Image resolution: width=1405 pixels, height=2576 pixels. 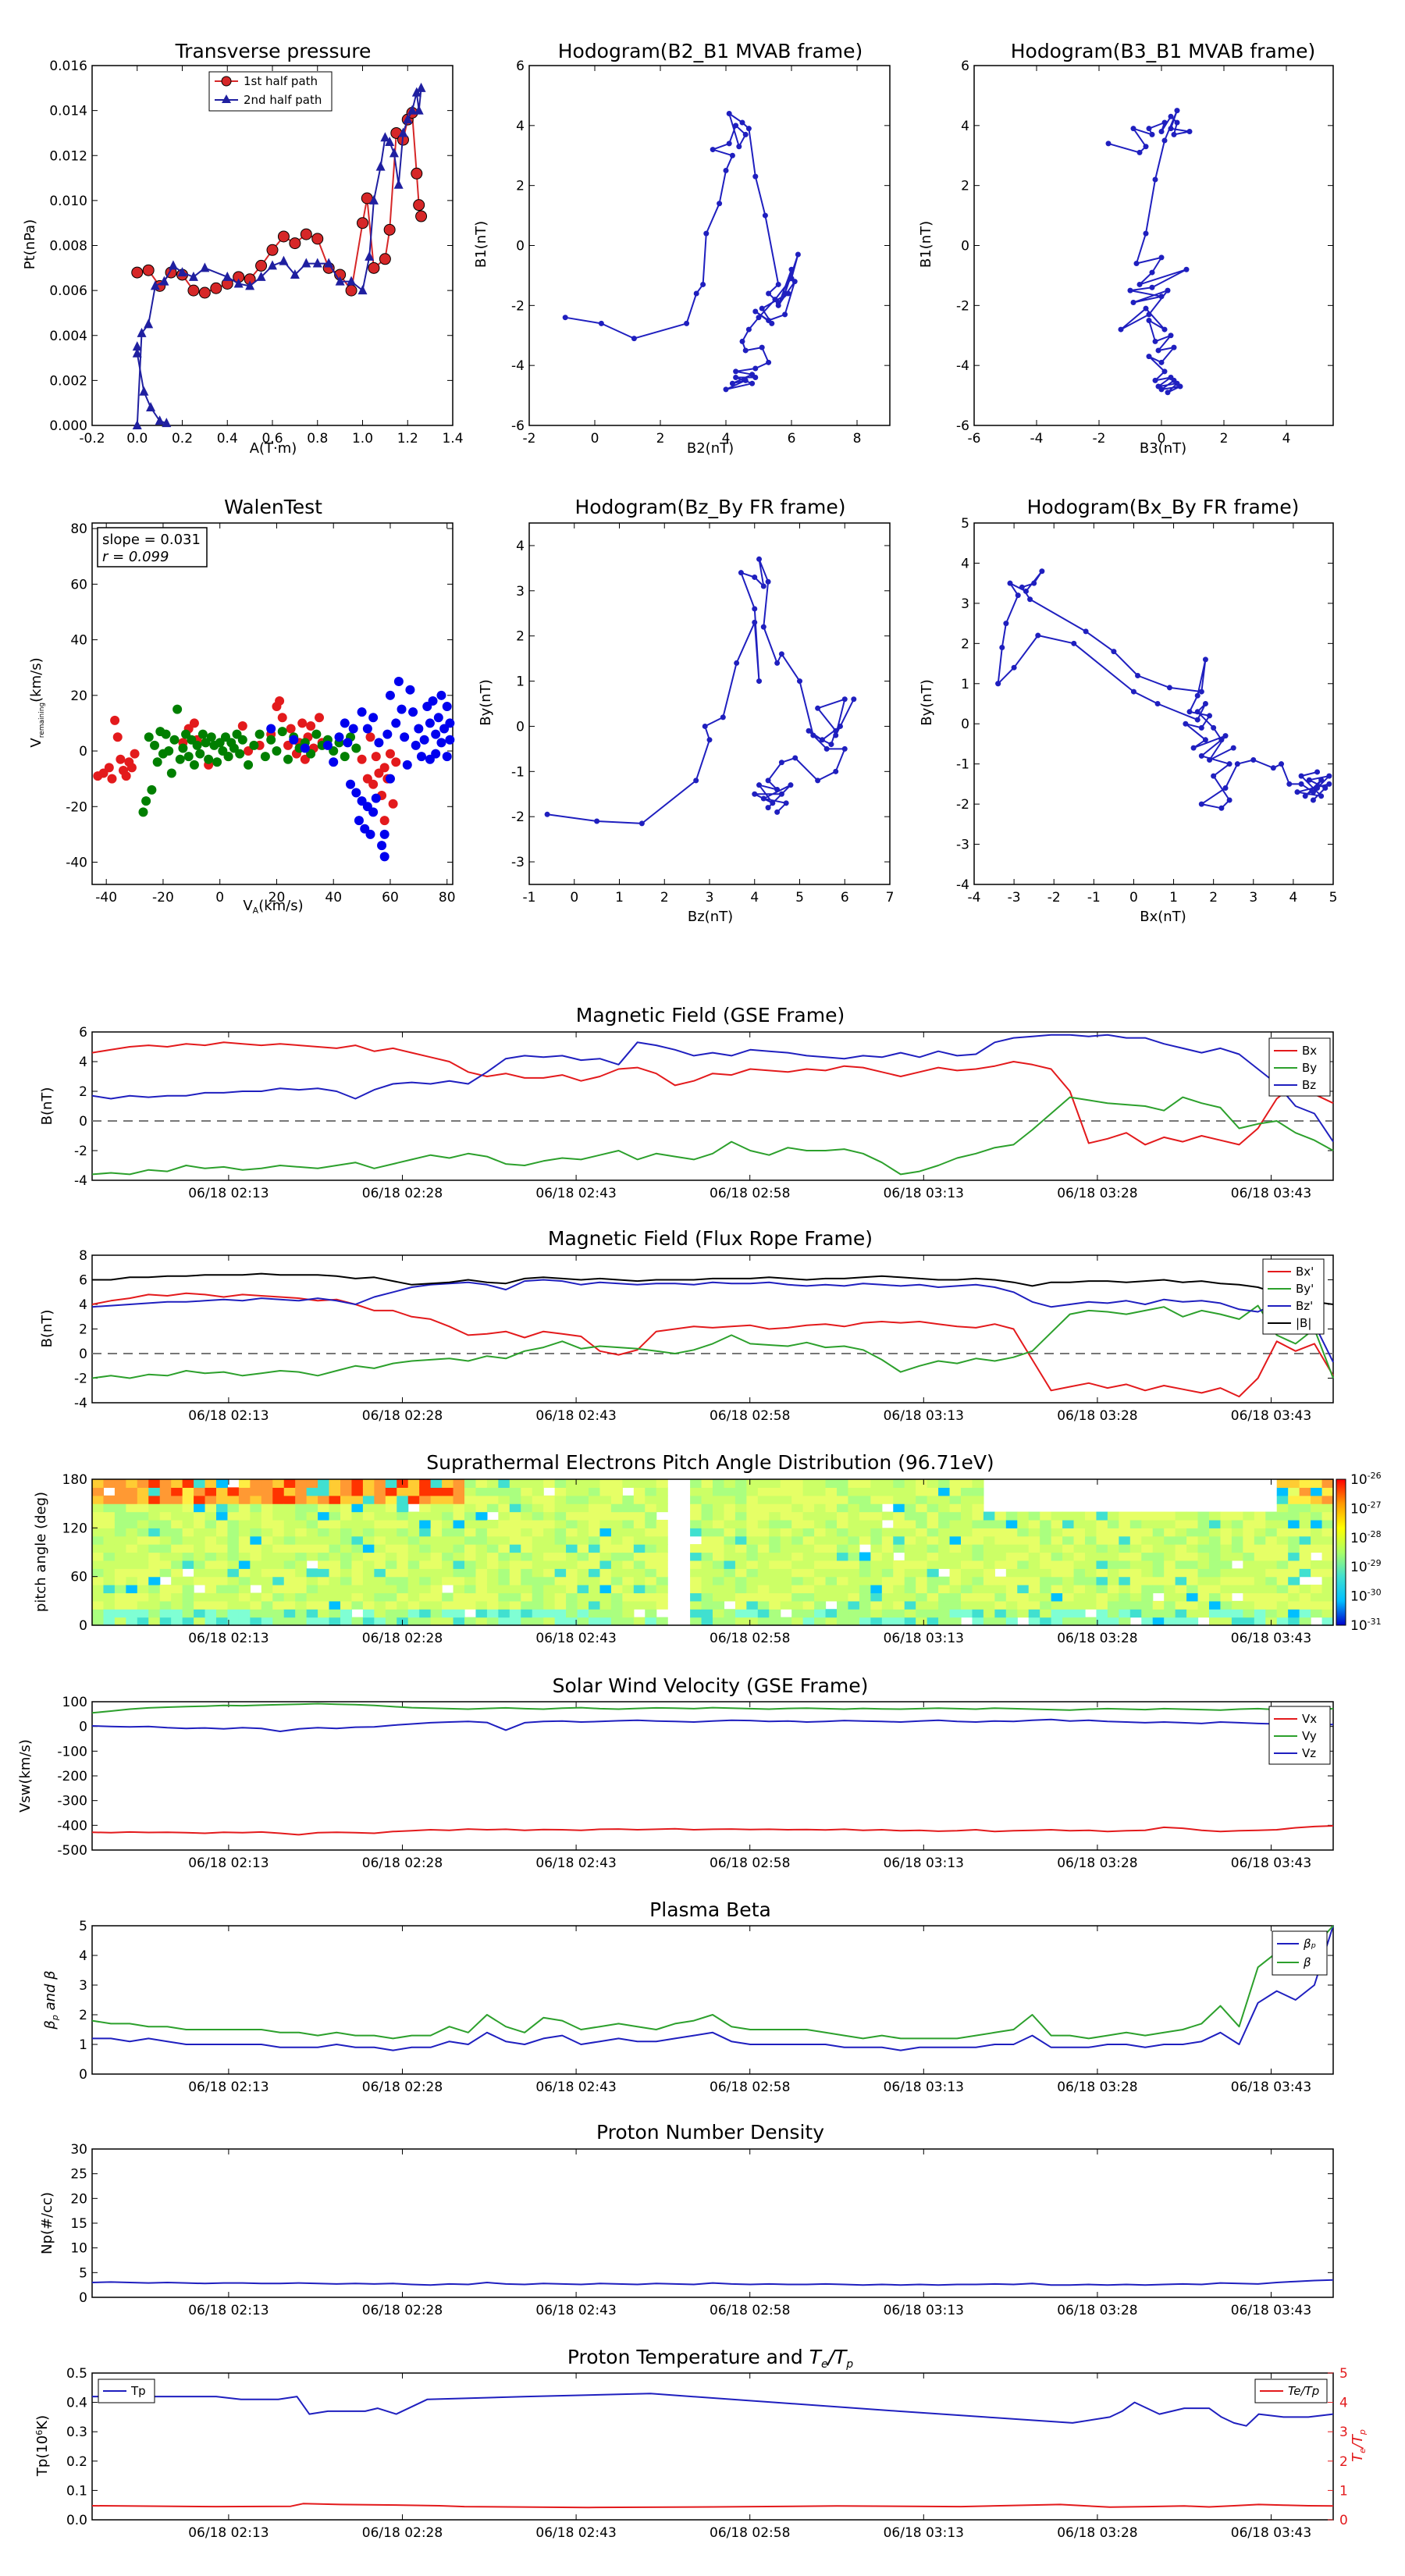 What do you see at coordinates (750, 1638) in the screenshot?
I see `x-tick-label: 06/18 02:58` at bounding box center [750, 1638].